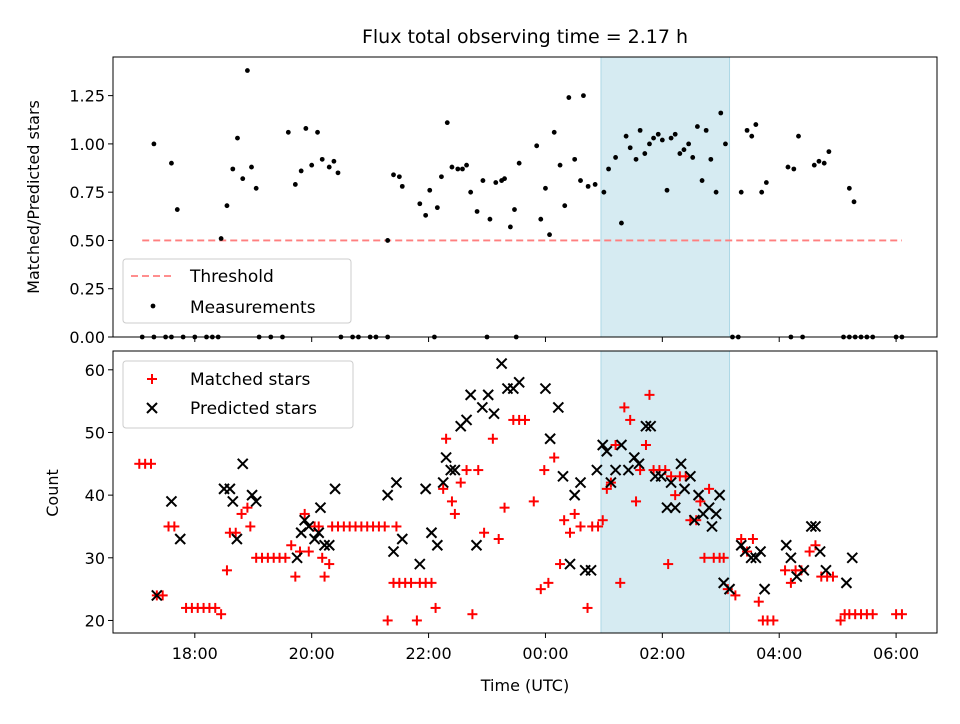 Image resolution: width=960 pixels, height=724 pixels. I want to click on bottom-y-ticks: 20 30 40 50 60, so click(99, 495).